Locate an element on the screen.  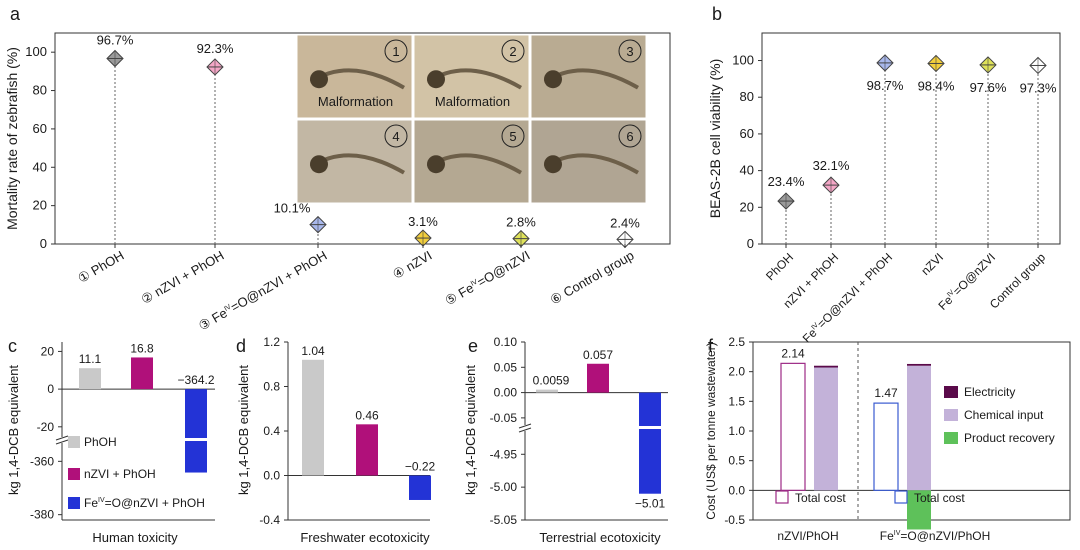
panel-b-frame is located at coordinates (911, 138).